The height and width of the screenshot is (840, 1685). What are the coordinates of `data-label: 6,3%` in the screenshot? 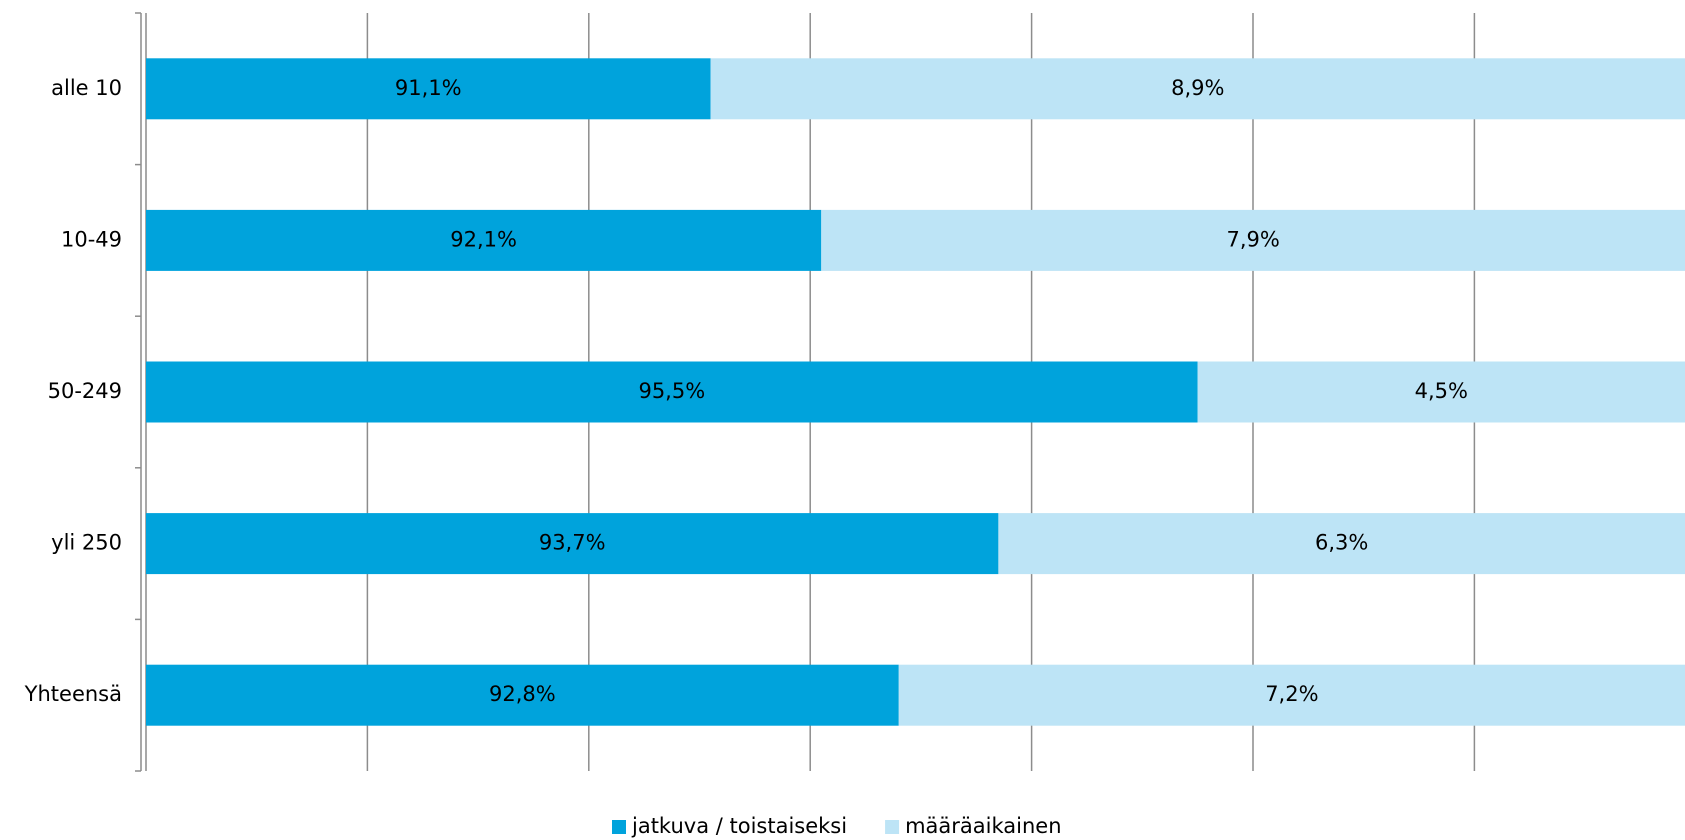 It's located at (1341, 543).